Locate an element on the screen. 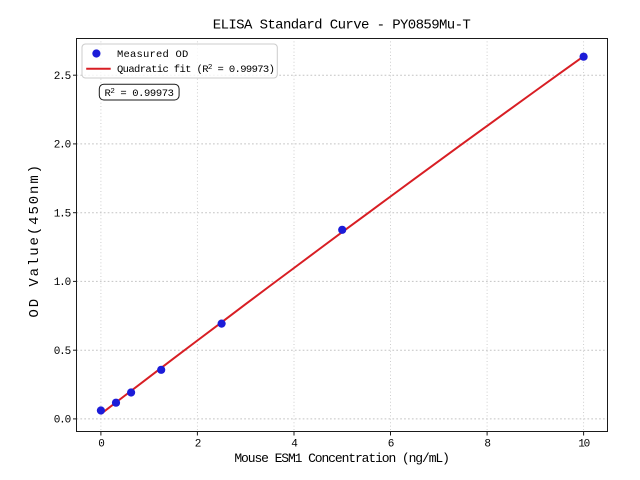 This screenshot has height=480, width=640. svg-text: 6 is located at coordinates (391, 445).